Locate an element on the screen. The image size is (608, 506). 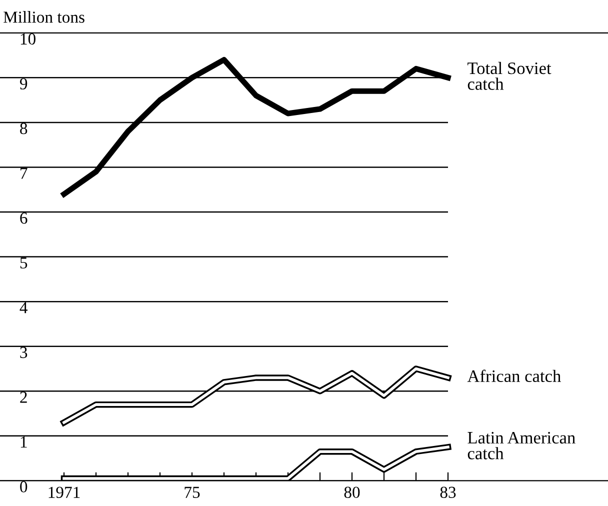
series-label: Latin American catch is located at coordinates (522, 446).